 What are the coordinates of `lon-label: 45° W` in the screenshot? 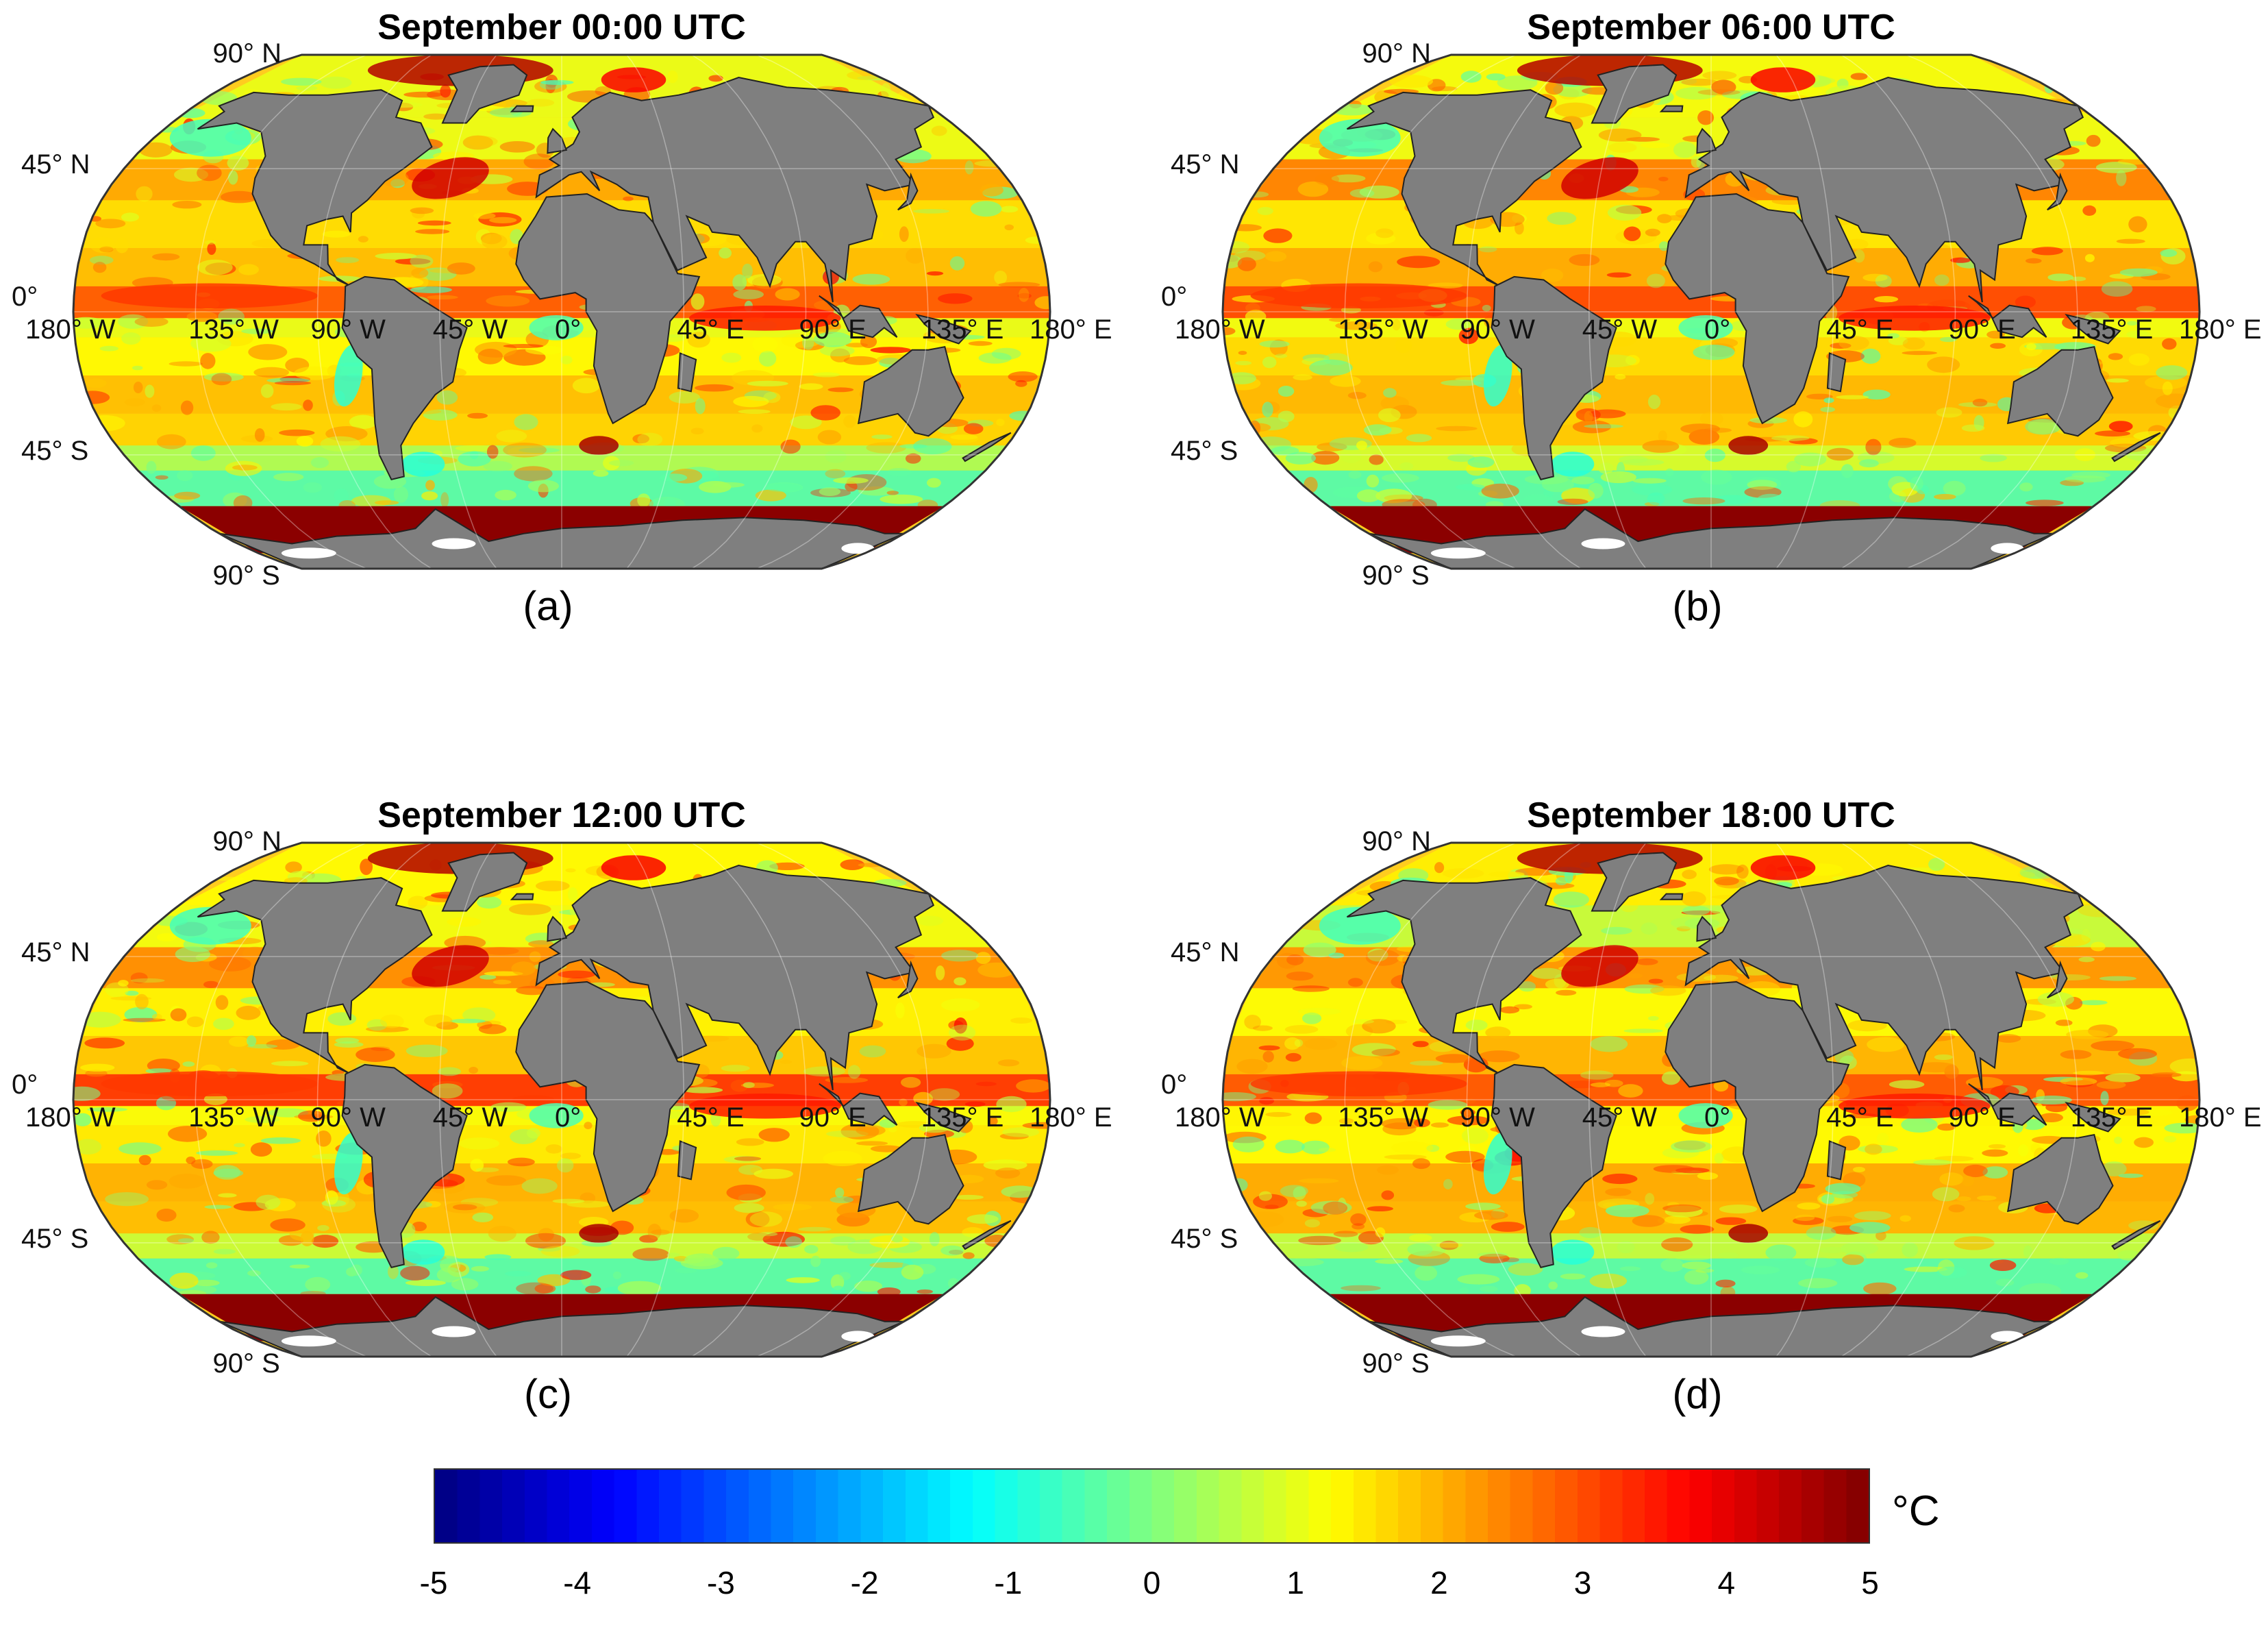 It's located at (1620, 1117).